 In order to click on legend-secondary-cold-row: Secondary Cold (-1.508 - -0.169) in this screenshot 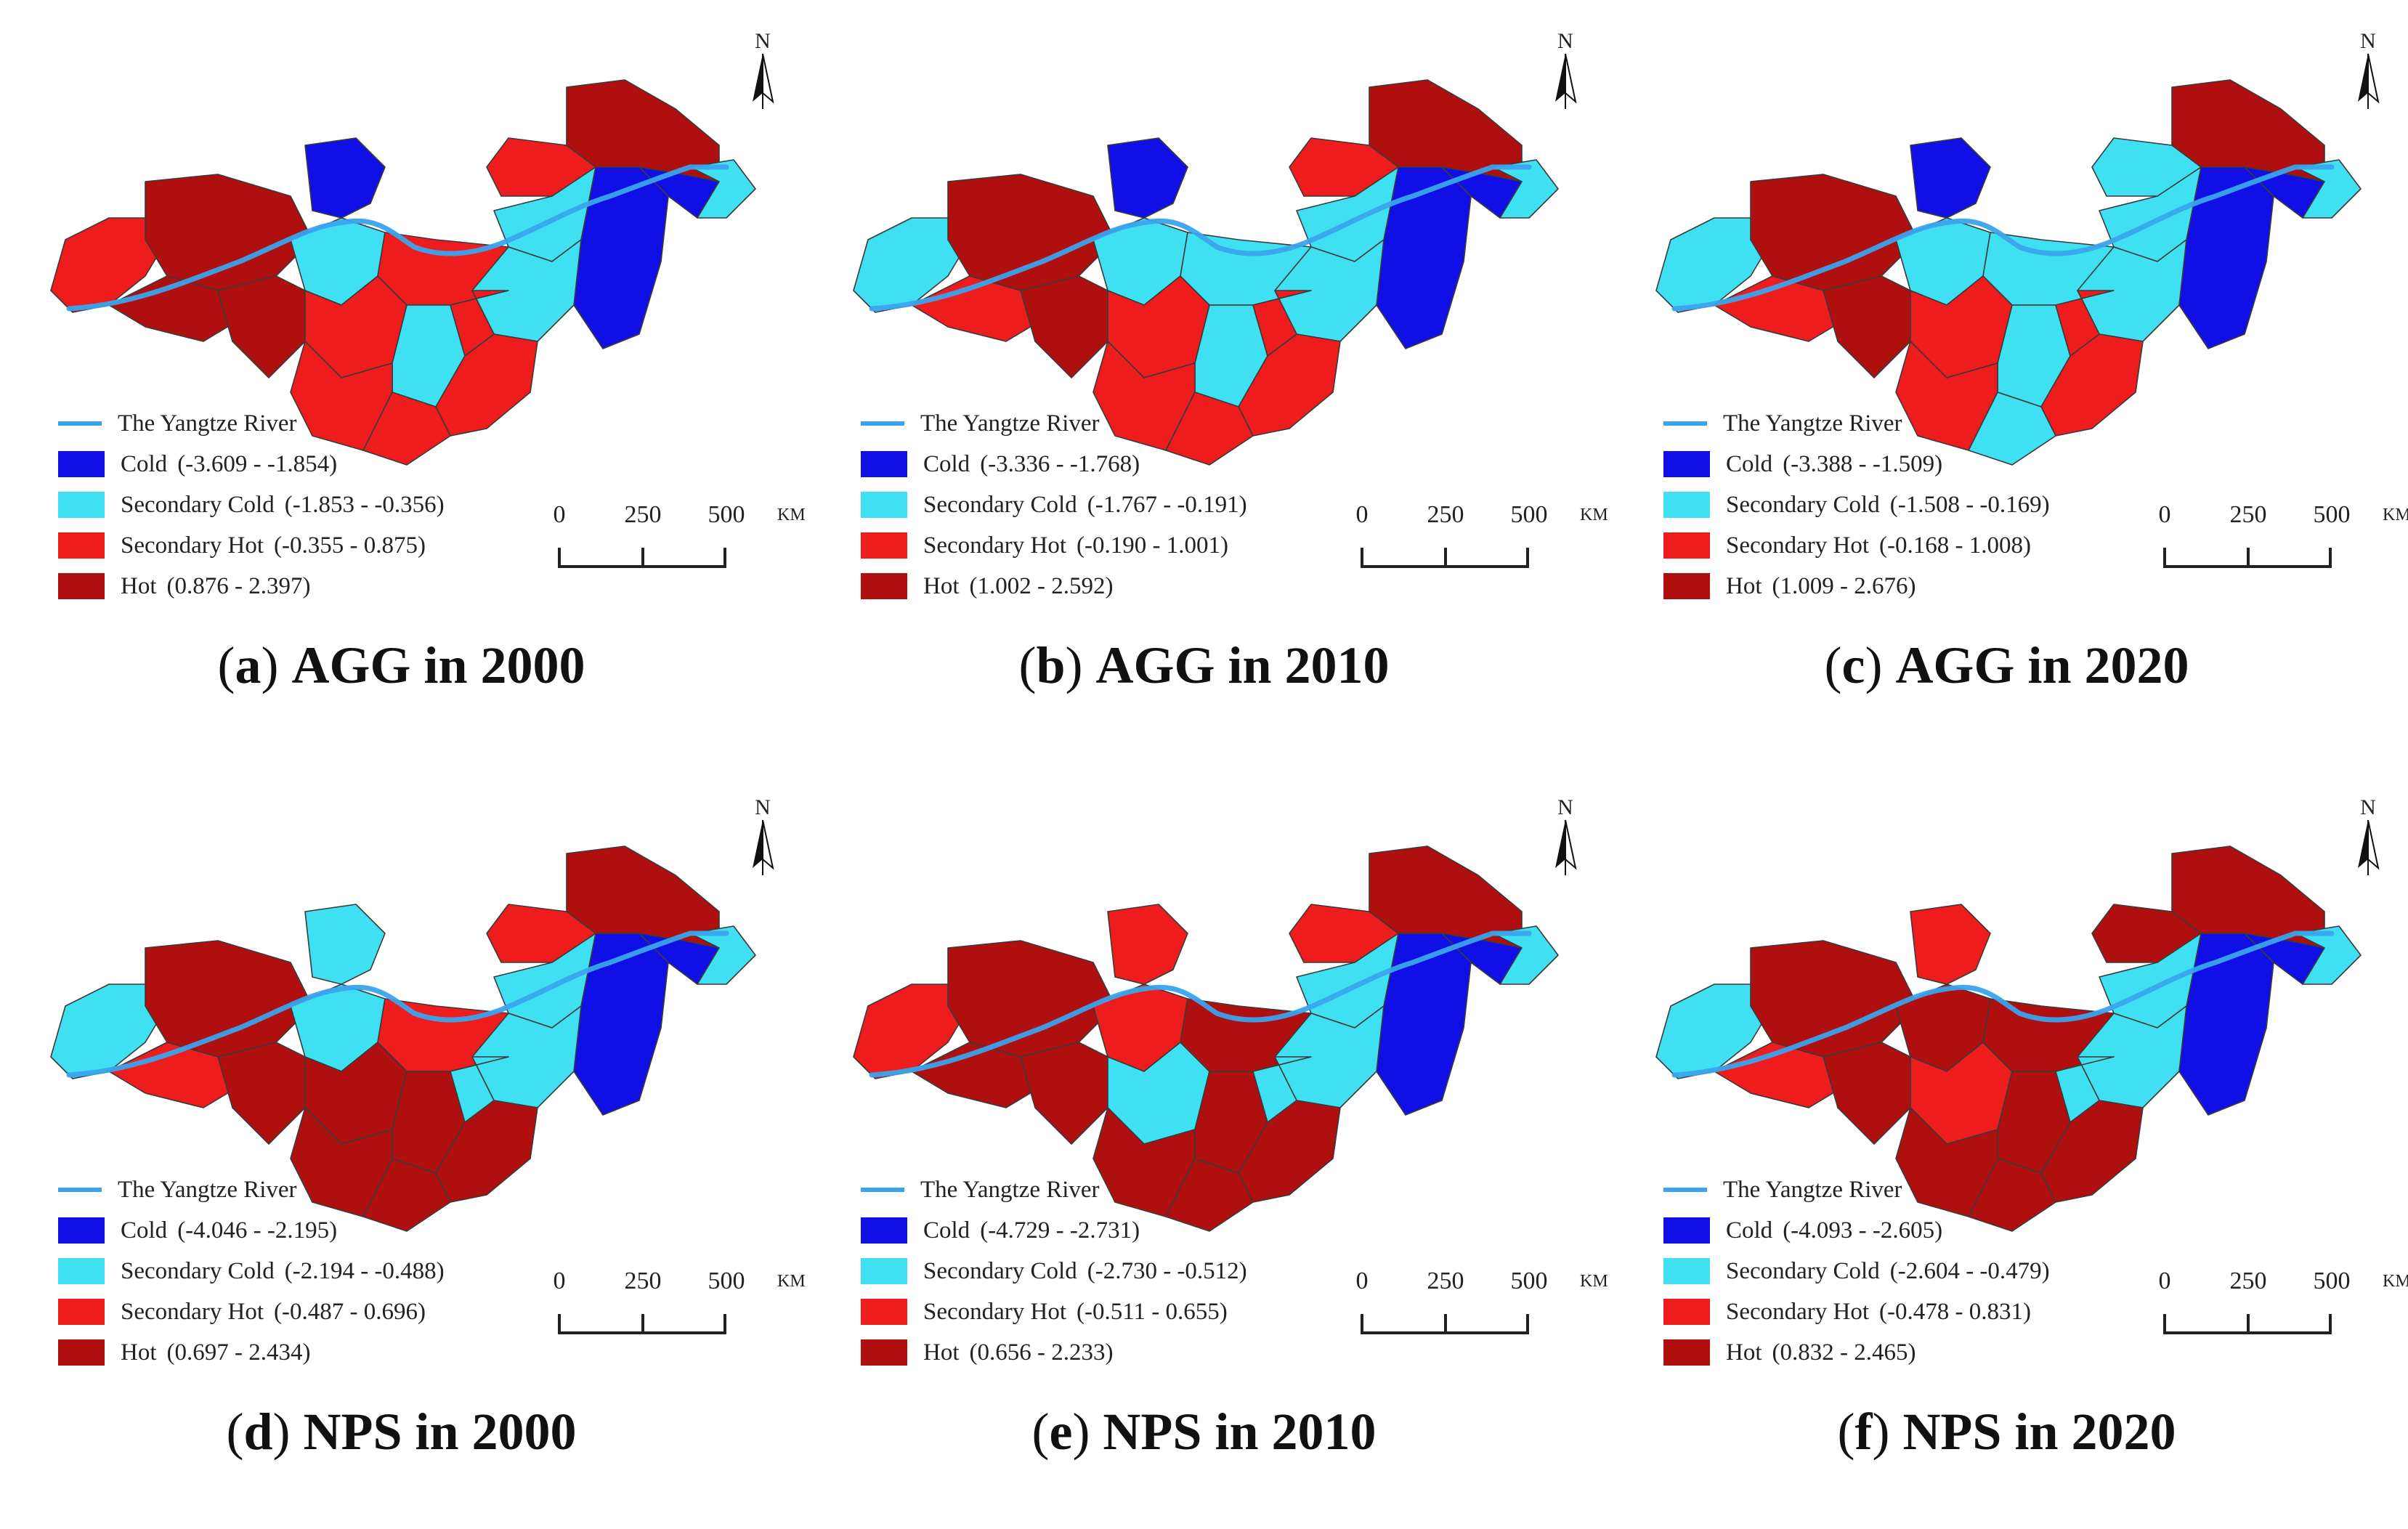, I will do `click(1856, 504)`.